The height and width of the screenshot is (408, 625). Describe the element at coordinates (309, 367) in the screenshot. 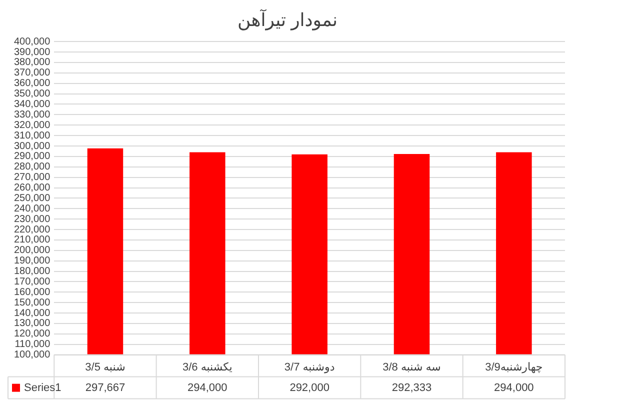

I see `x-tick-label: دوشنبه 3/7` at that location.